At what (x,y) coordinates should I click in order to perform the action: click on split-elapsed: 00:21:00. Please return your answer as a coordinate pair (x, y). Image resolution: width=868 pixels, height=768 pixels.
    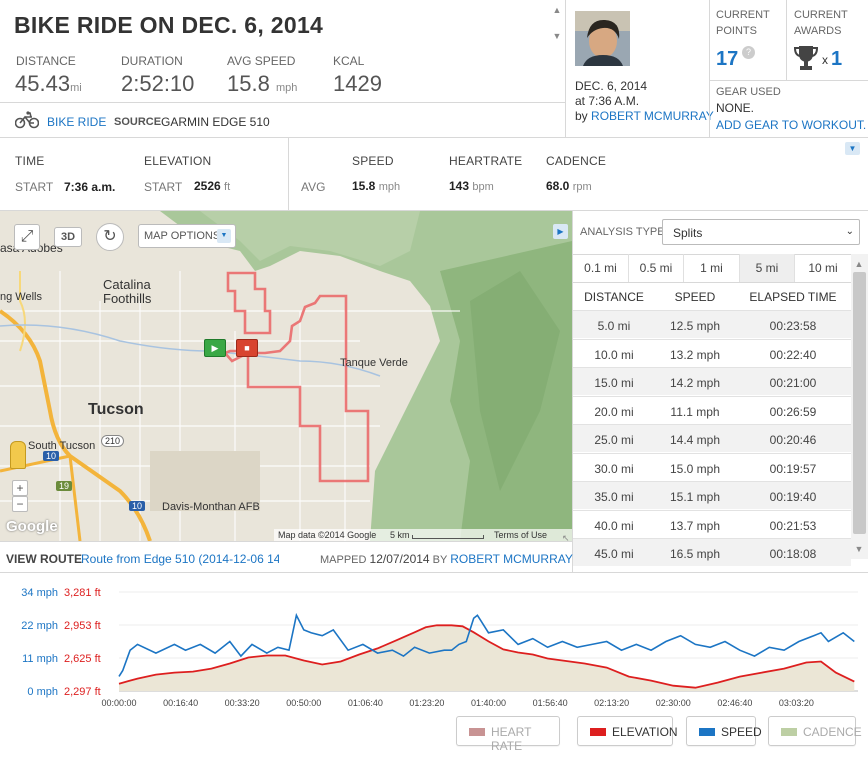
    Looking at the image, I should click on (793, 383).